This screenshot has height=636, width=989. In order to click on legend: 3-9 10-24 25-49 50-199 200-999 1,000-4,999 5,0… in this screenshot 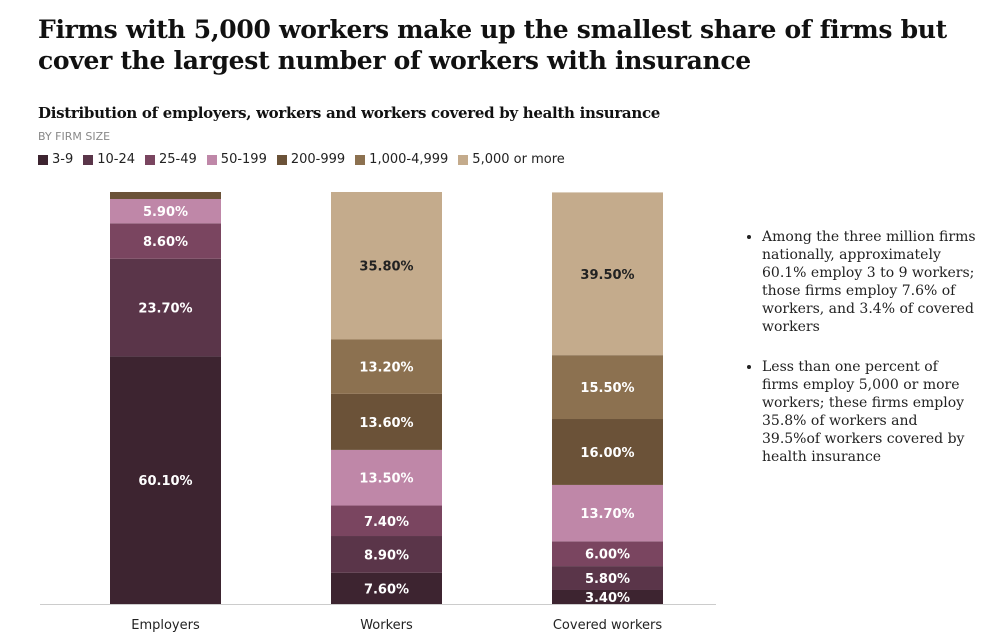, I will do `click(301, 159)`.